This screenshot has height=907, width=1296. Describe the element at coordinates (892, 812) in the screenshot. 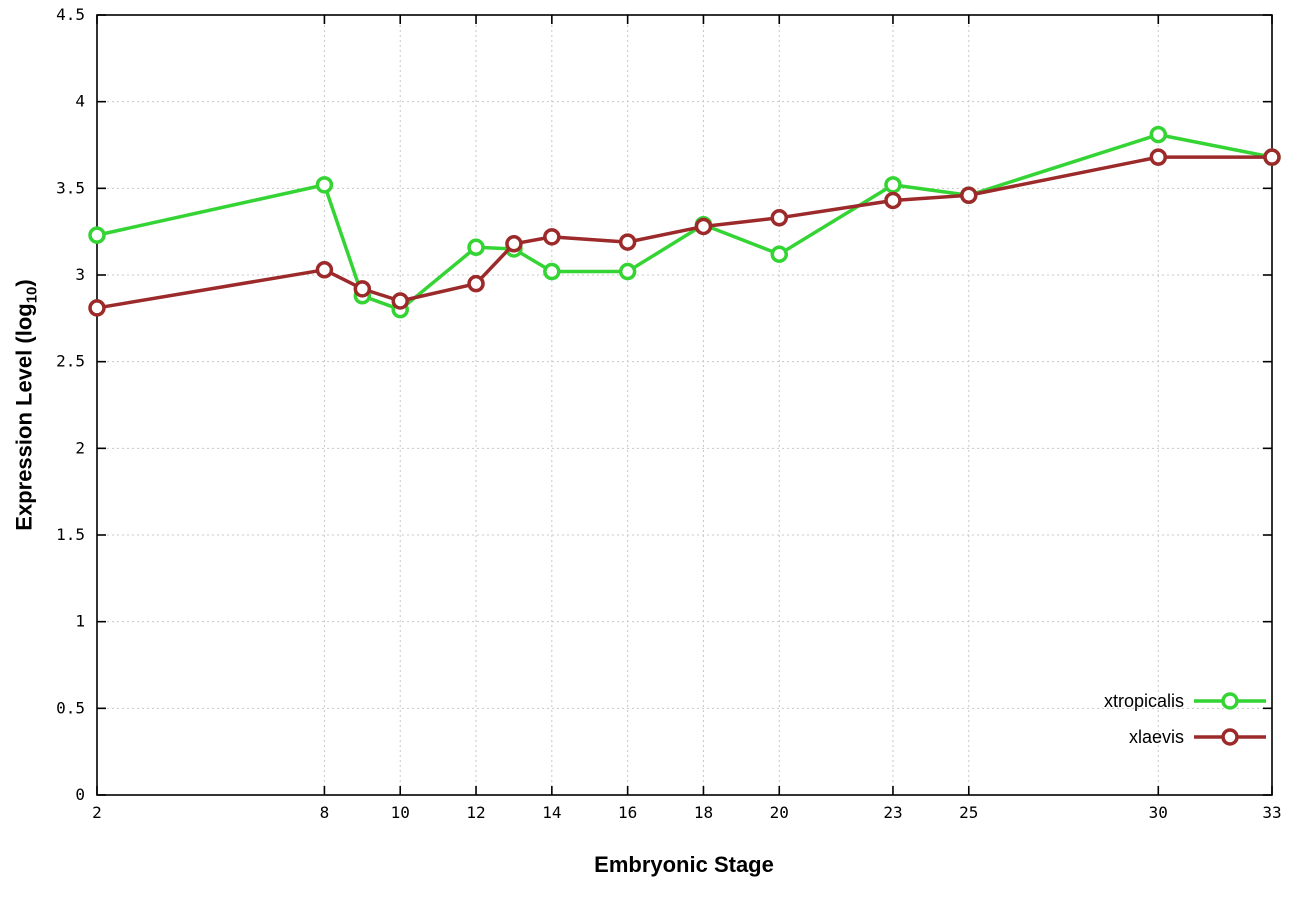

I see `x-tick-label: 23` at that location.